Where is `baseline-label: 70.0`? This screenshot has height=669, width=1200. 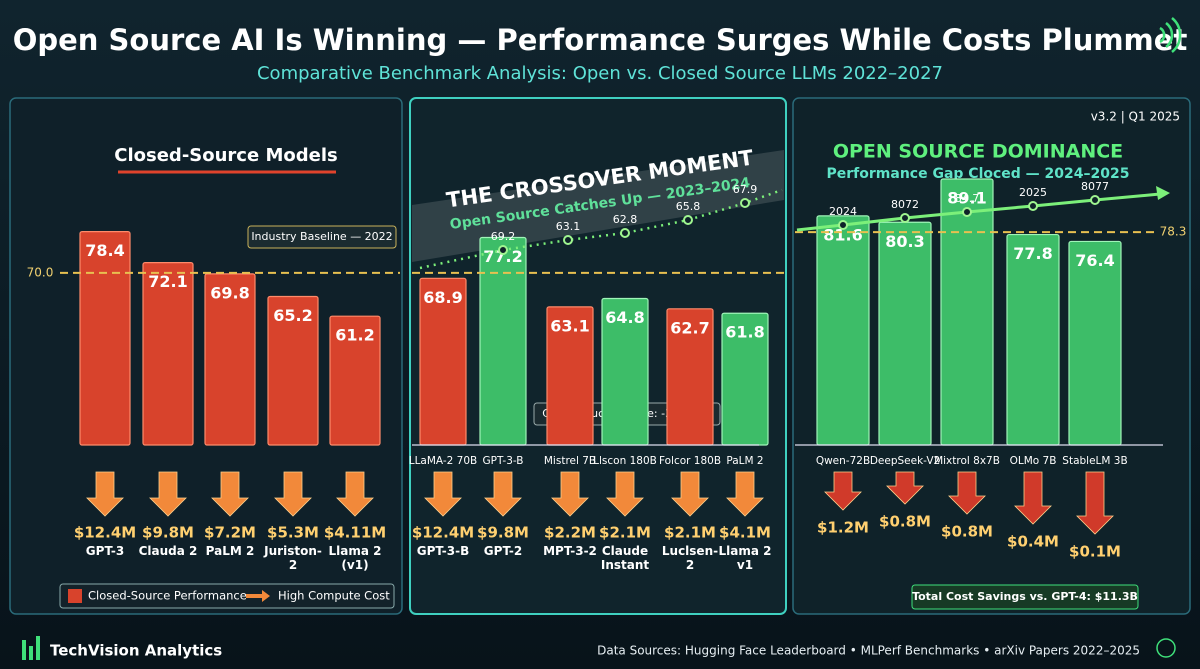
baseline-label: 70.0 is located at coordinates (40, 272).